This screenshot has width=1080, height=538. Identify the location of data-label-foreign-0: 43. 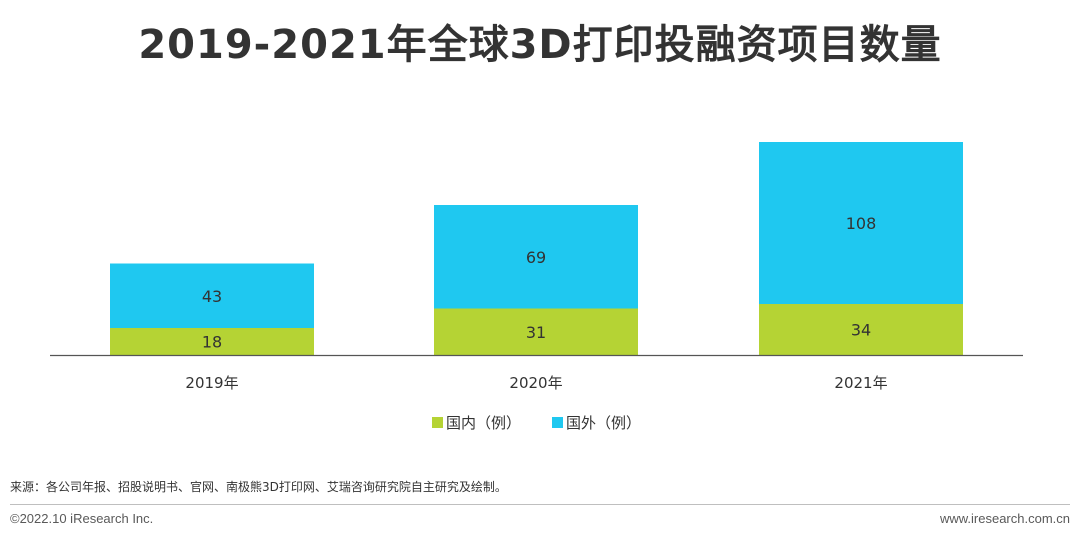
(212, 296).